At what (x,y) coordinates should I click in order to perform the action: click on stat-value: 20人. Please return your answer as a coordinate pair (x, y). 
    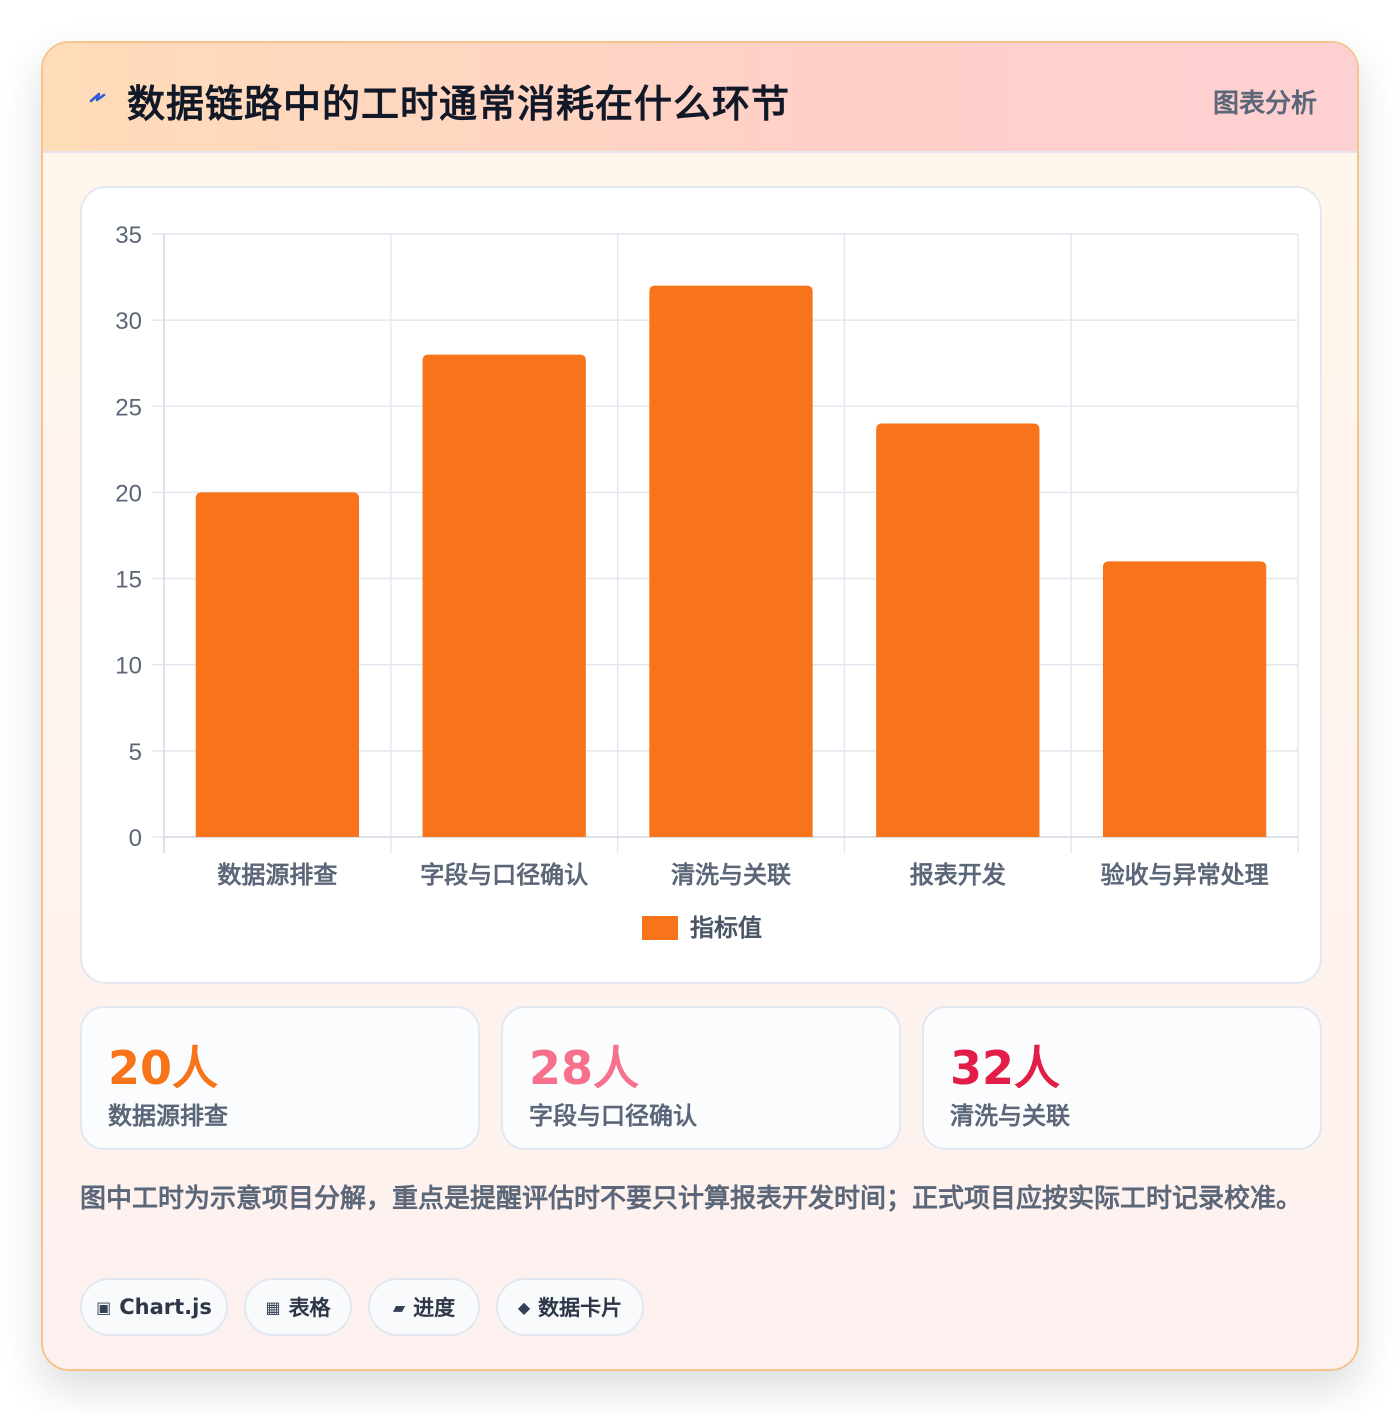
    Looking at the image, I should click on (163, 1068).